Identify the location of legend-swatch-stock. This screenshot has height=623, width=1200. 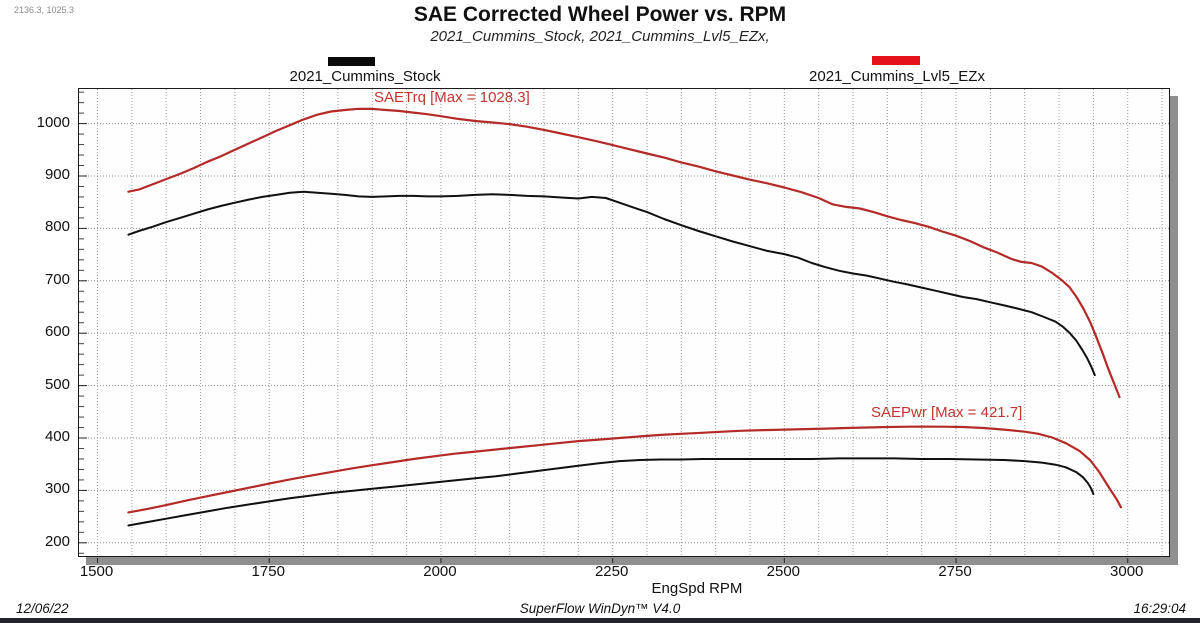
(351, 61).